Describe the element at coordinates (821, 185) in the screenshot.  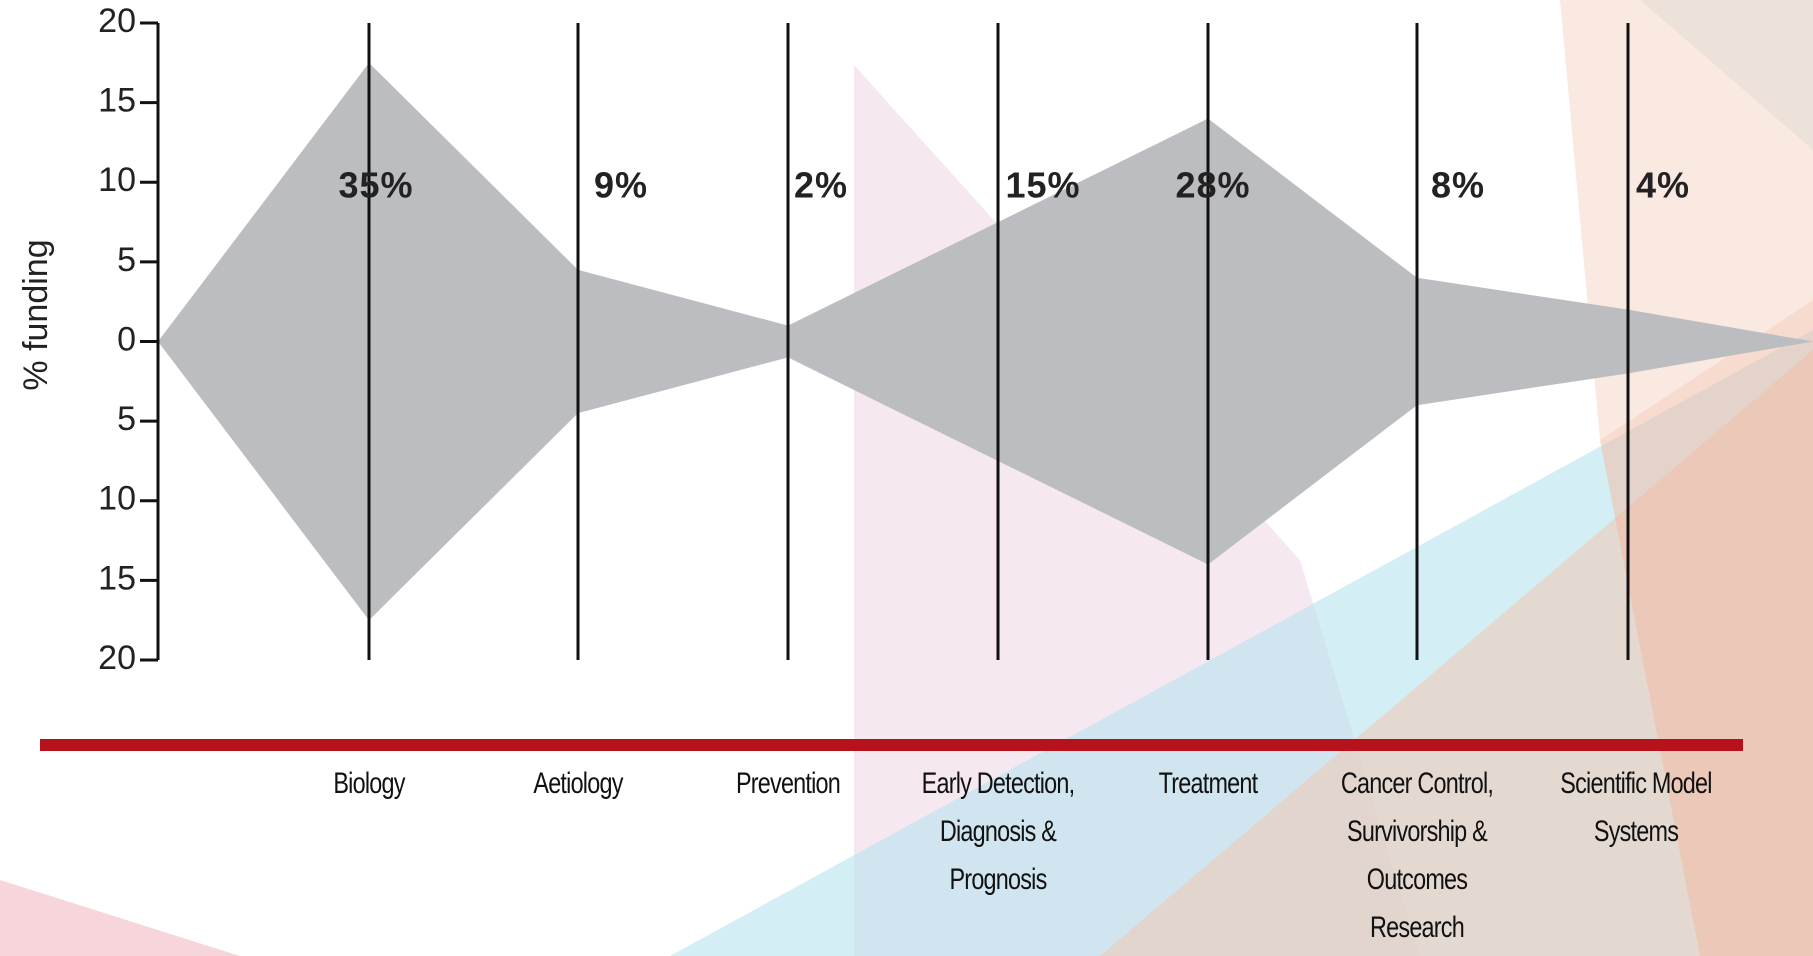
I see `value-label: 2%` at that location.